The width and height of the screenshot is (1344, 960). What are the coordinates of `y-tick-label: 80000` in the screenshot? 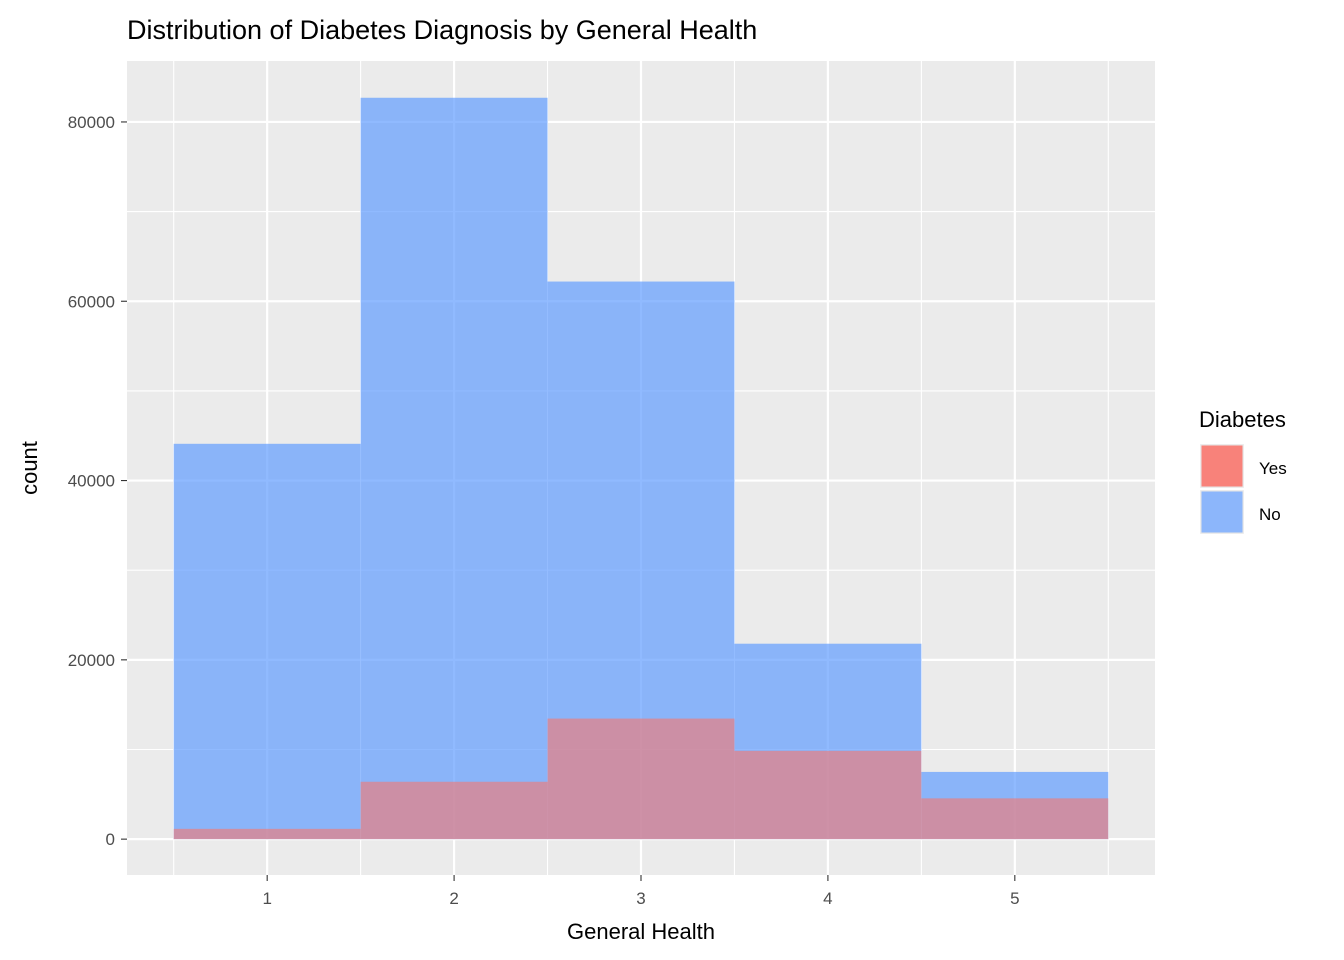 It's located at (91, 122).